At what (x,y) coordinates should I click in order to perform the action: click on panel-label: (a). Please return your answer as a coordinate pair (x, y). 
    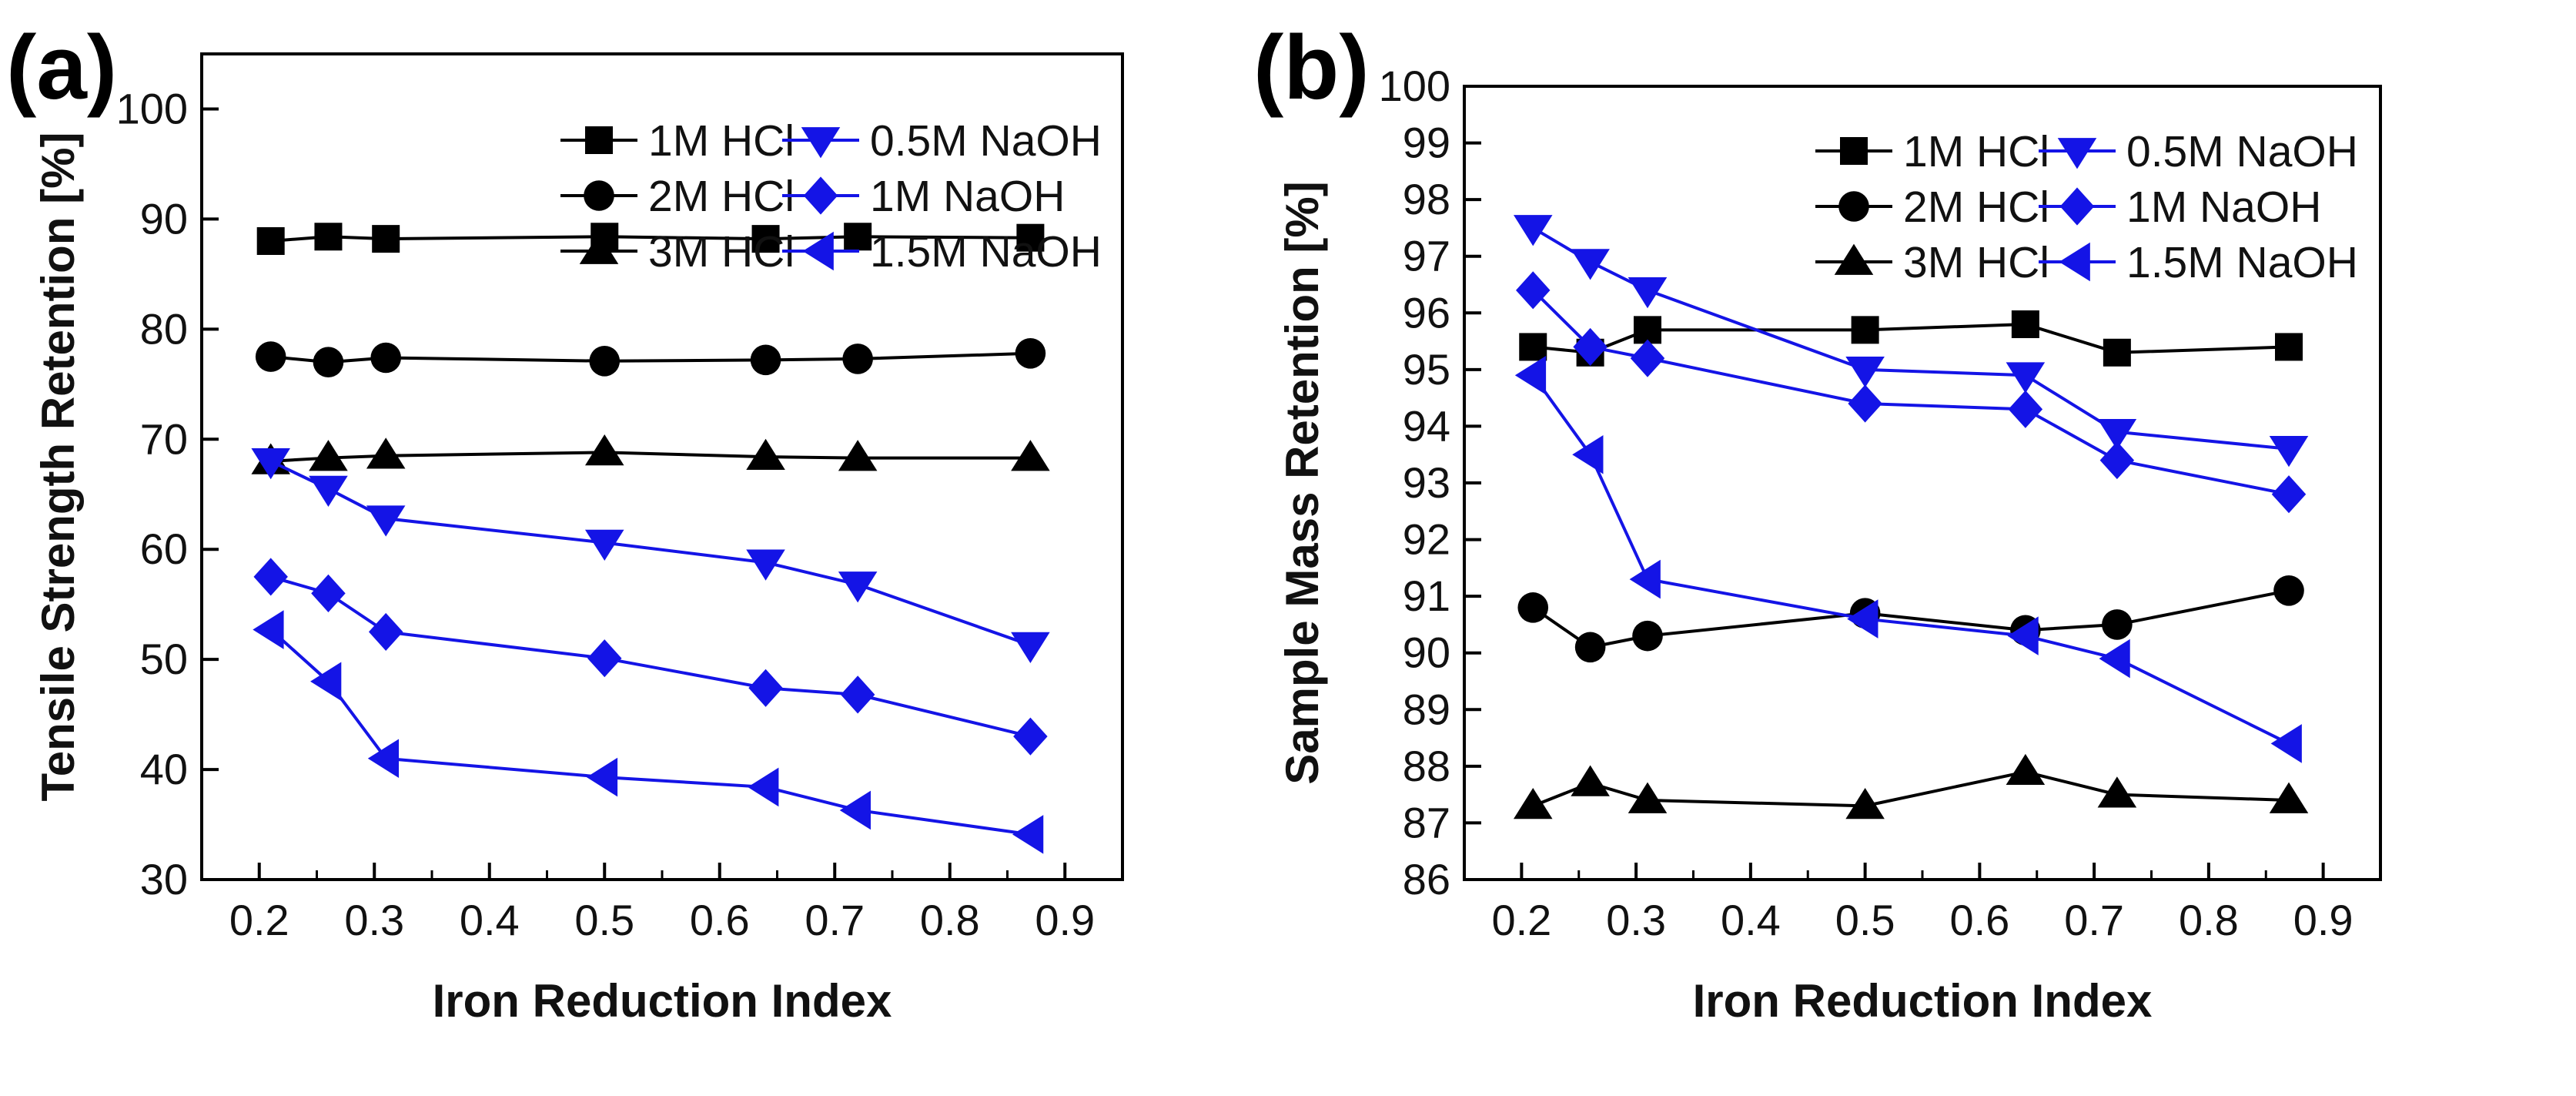
    Looking at the image, I should click on (61, 68).